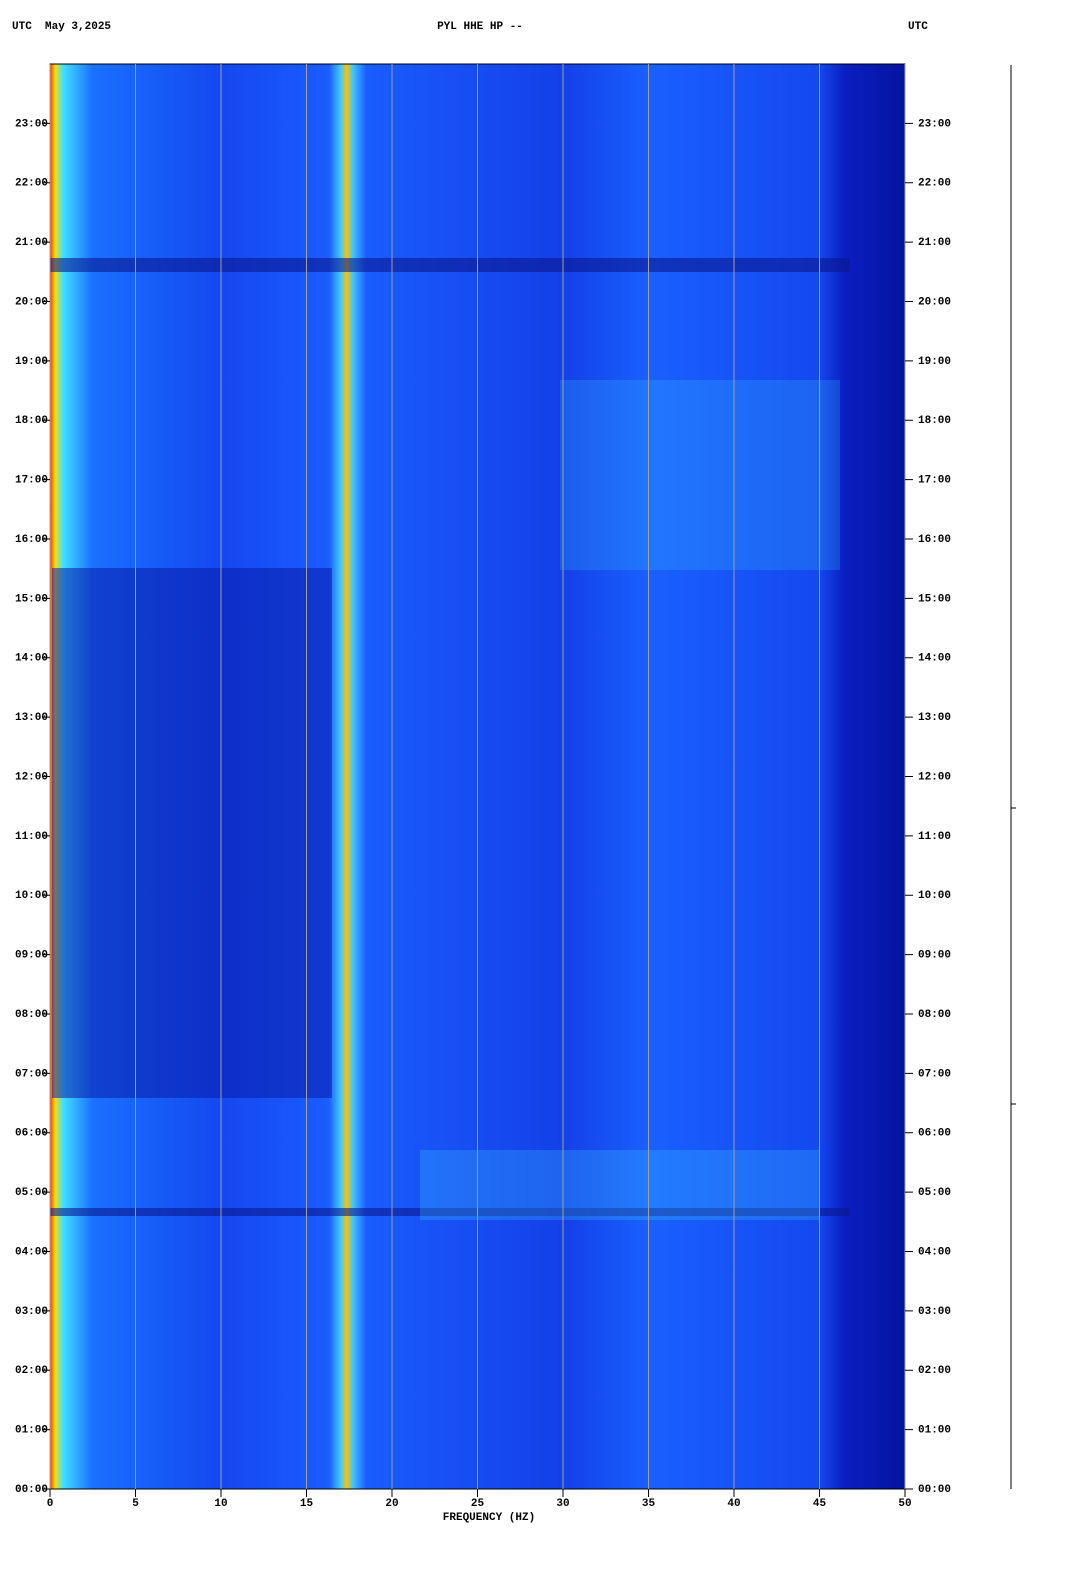  What do you see at coordinates (562, 1504) in the screenshot?
I see `x-tick-label: 30` at bounding box center [562, 1504].